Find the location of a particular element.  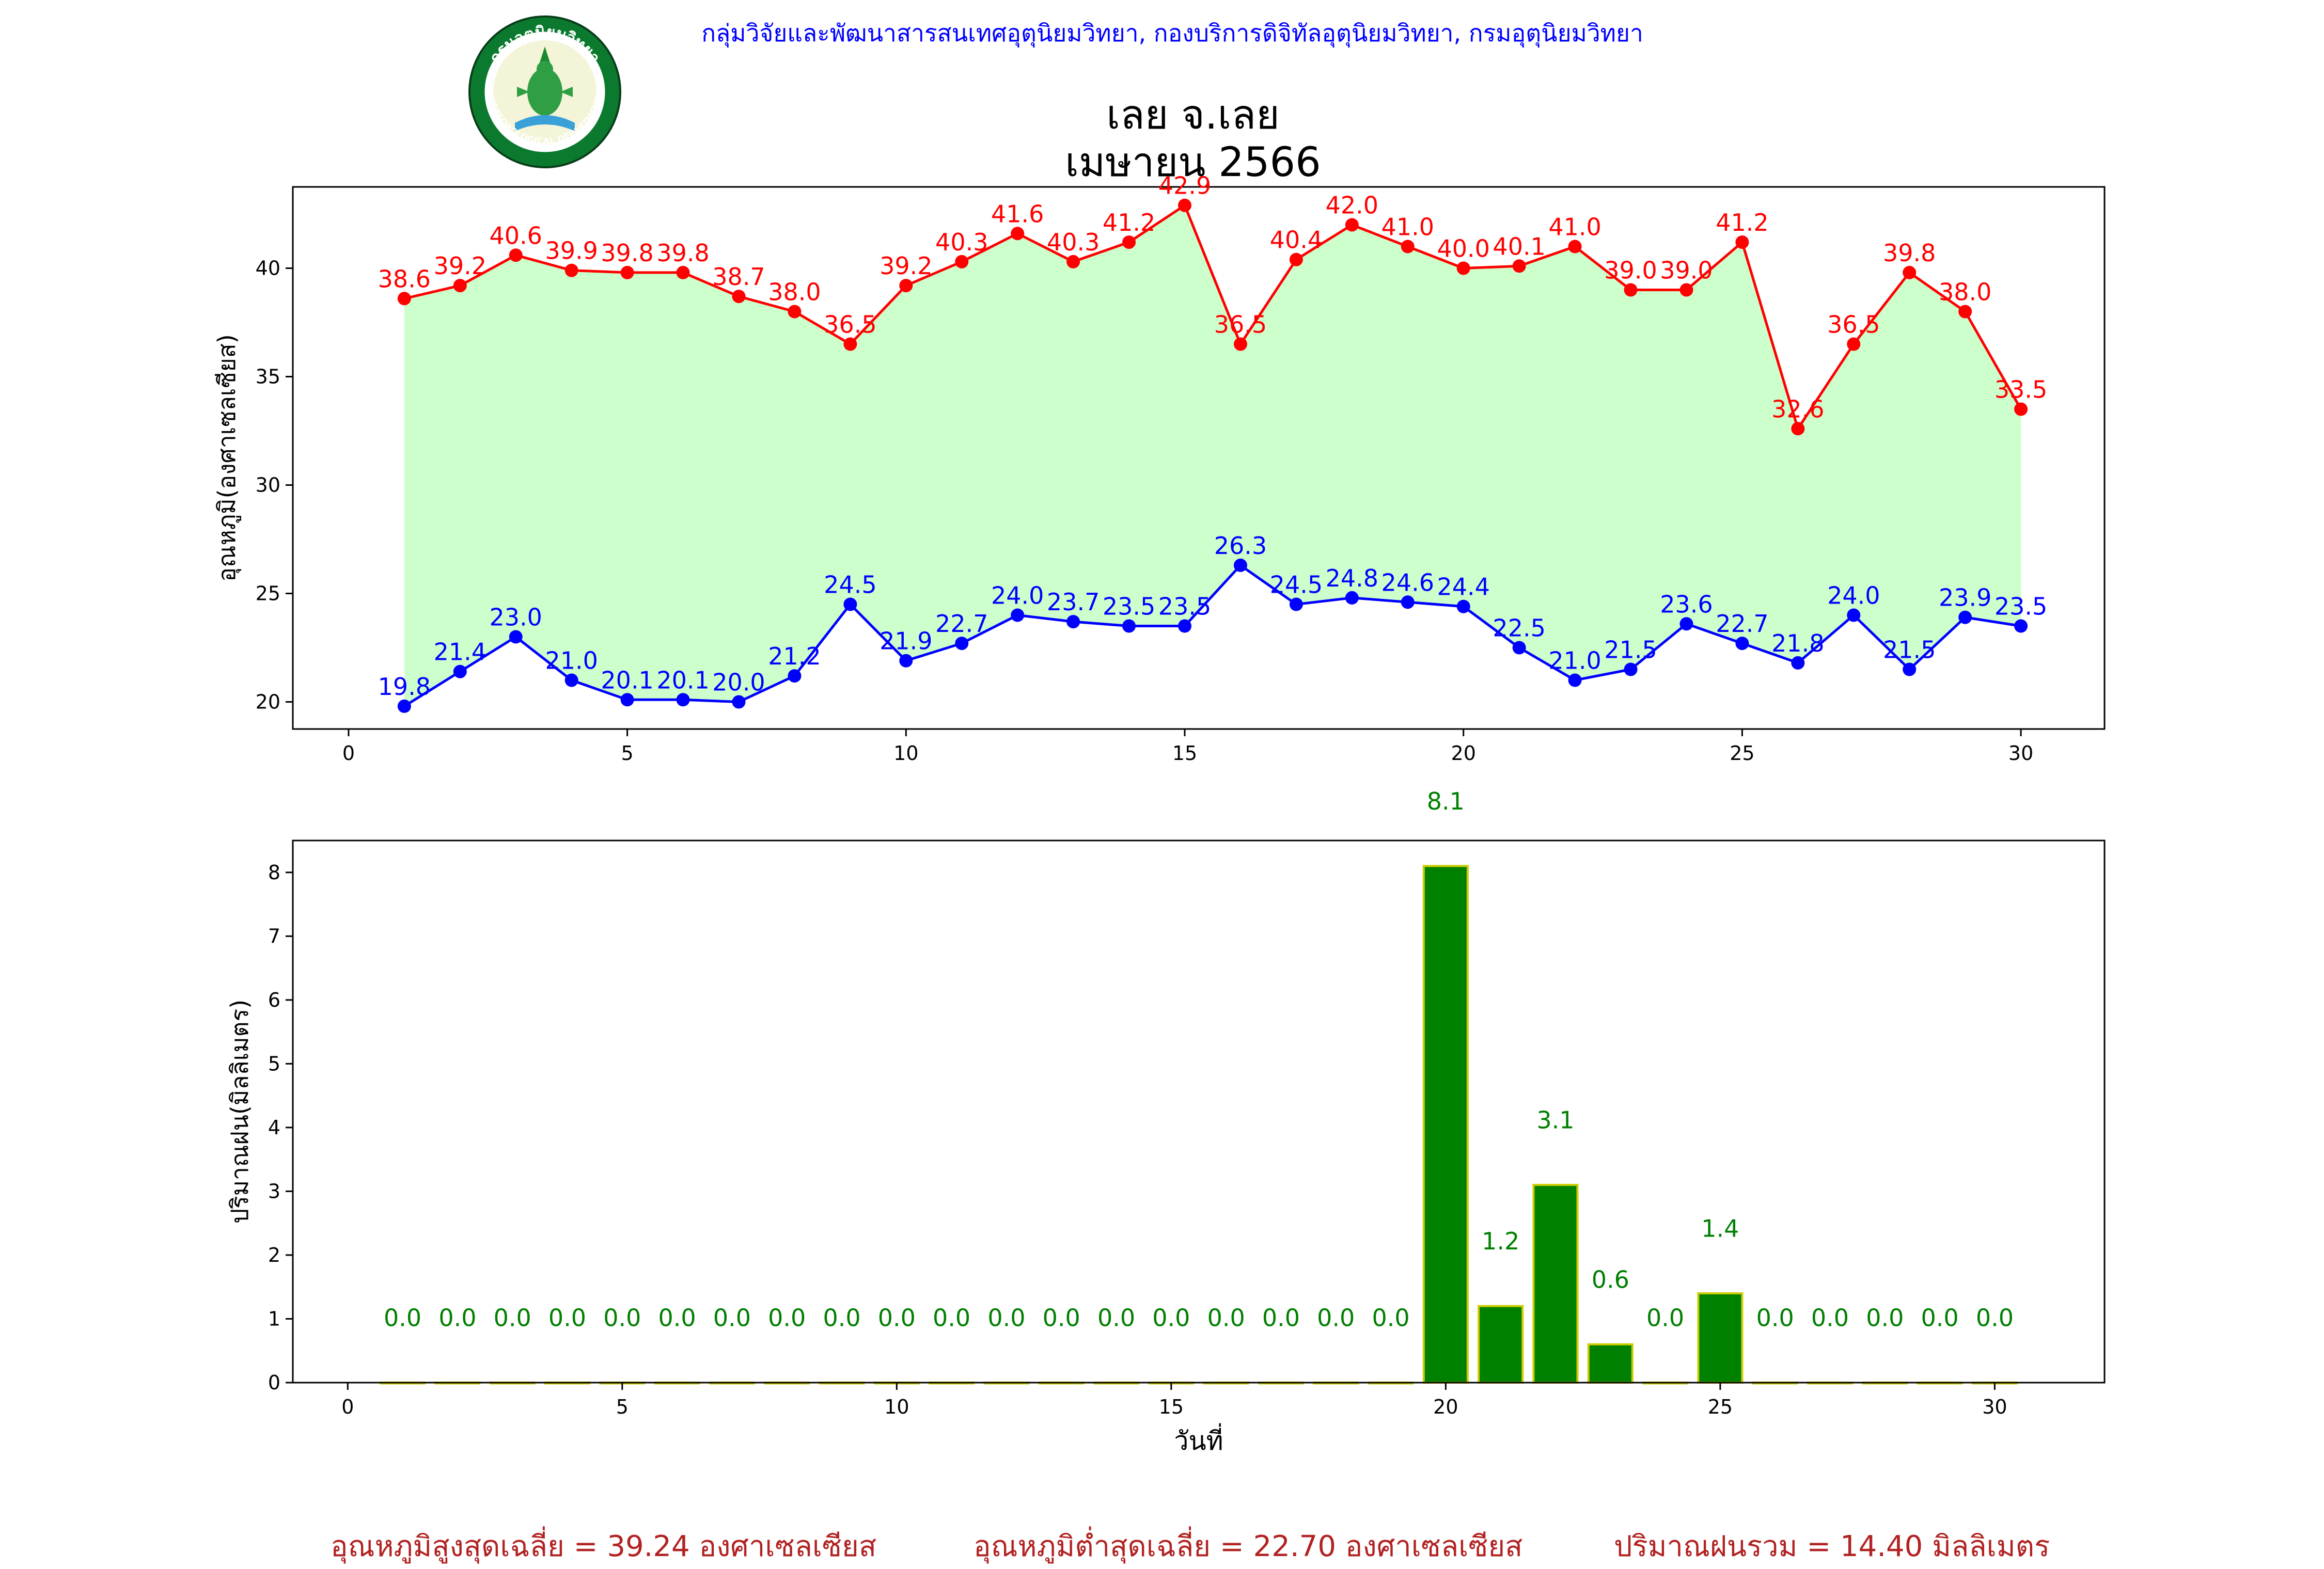

min-temperature-value-label: 24.5 is located at coordinates (850, 585).